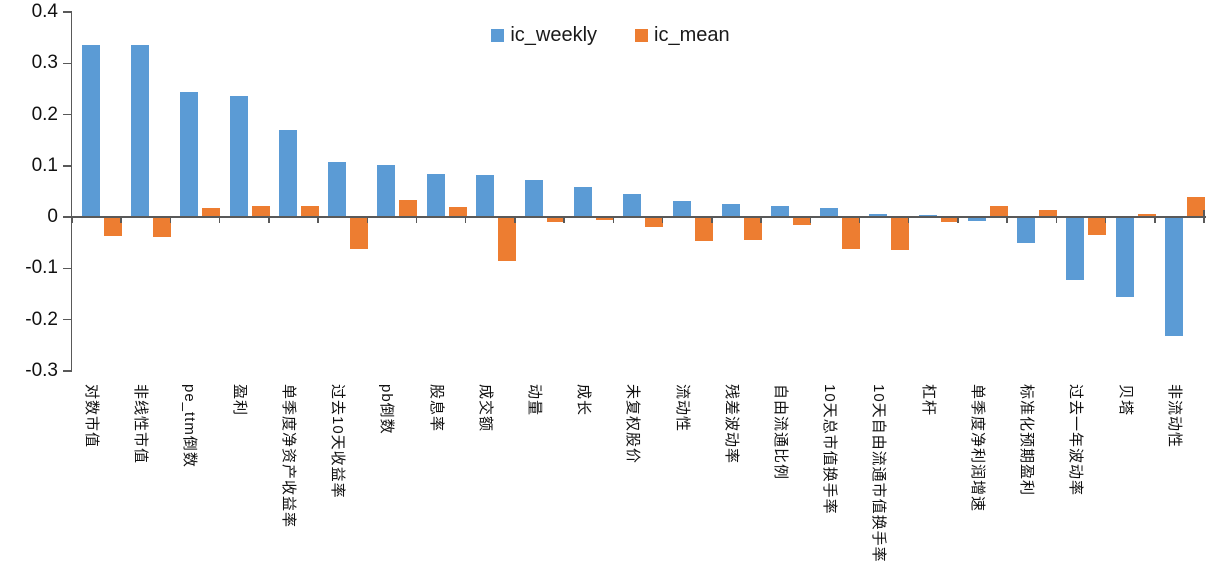 Image resolution: width=1209 pixels, height=582 pixels. I want to click on x-axis-end-tick, so click(1204, 213).